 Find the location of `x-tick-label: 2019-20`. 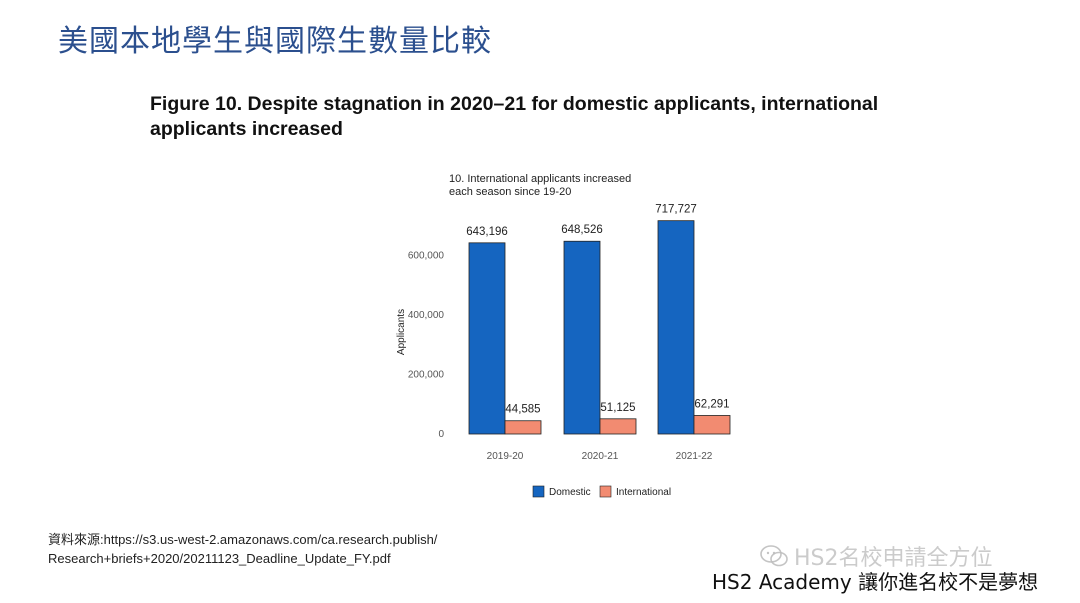

x-tick-label: 2019-20 is located at coordinates (505, 456).